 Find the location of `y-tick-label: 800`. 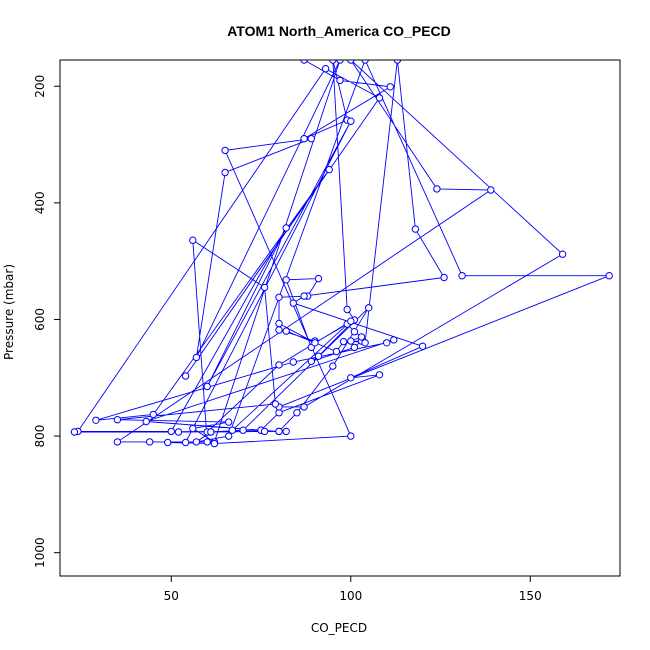

y-tick-label: 800 is located at coordinates (40, 436).